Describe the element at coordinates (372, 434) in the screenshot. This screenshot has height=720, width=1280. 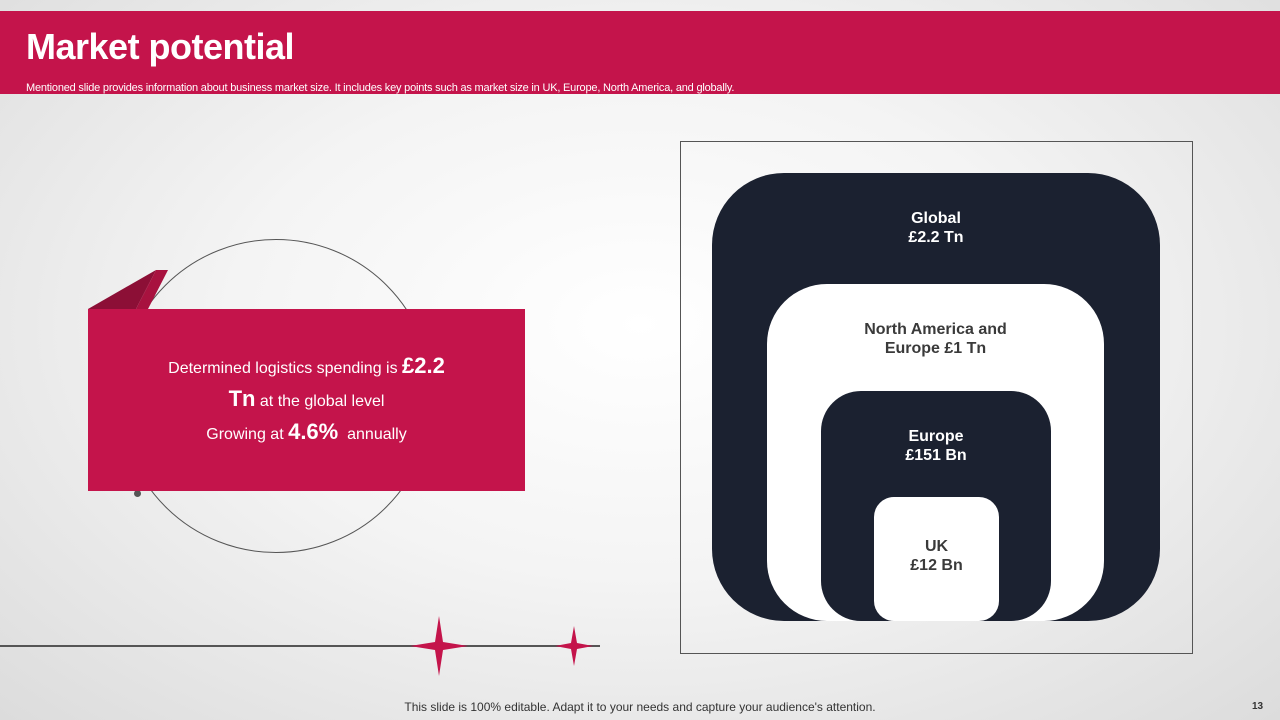
I see `callout-suffix-3: annually` at that location.